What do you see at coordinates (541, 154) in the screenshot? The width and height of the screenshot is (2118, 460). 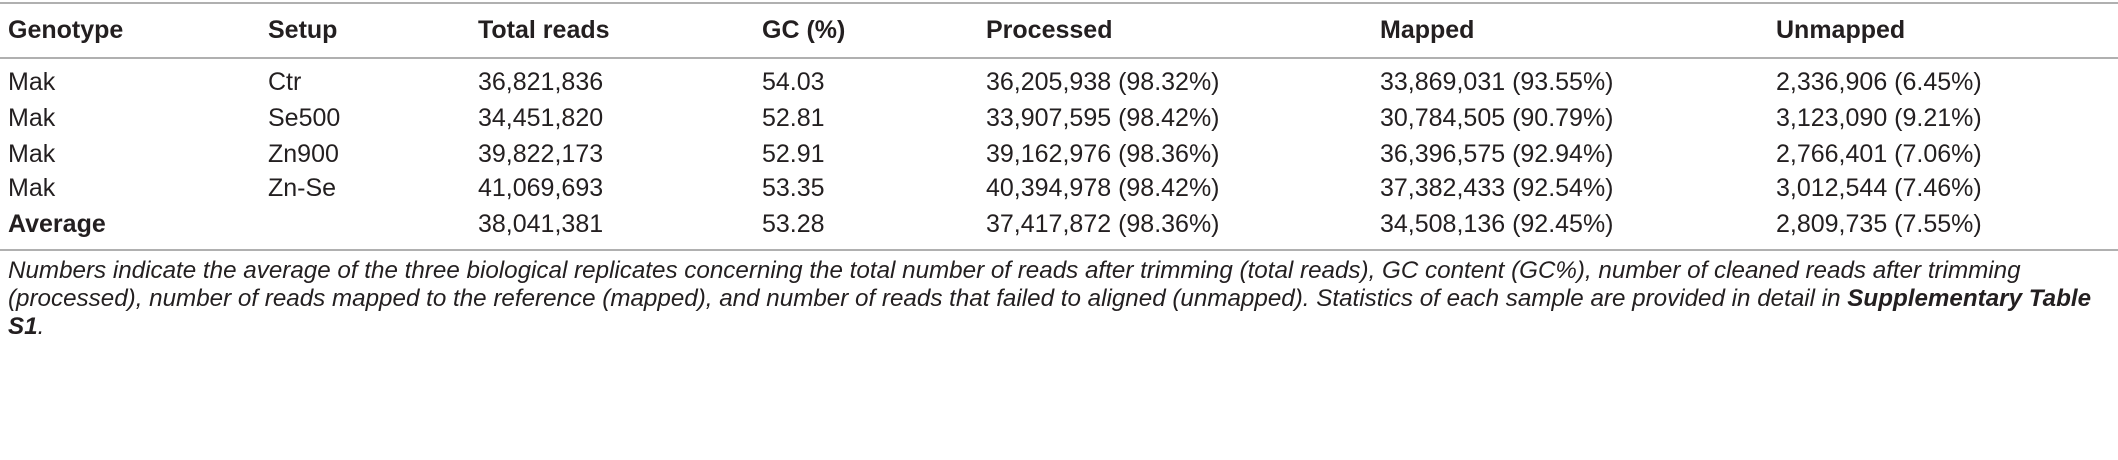 I see `table-cell: 39,822,173` at bounding box center [541, 154].